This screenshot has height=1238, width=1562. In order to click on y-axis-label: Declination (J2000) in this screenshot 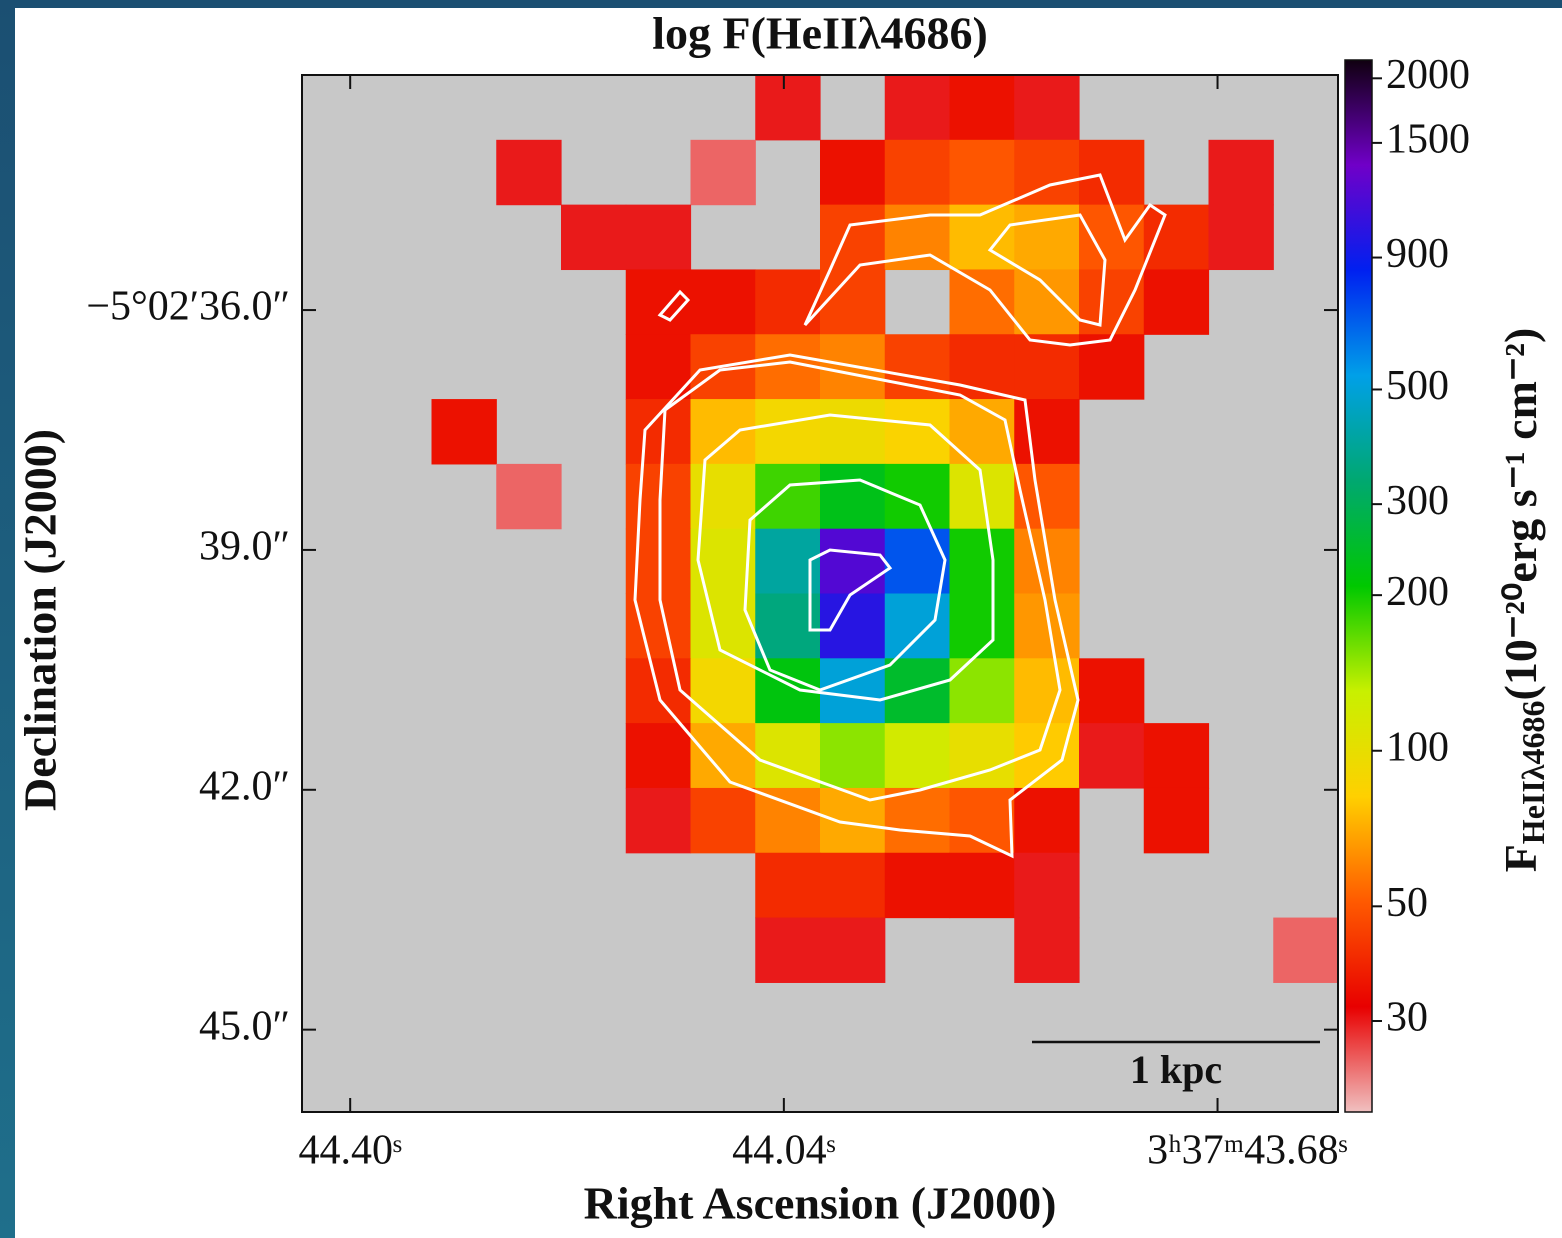, I will do `click(40, 620)`.